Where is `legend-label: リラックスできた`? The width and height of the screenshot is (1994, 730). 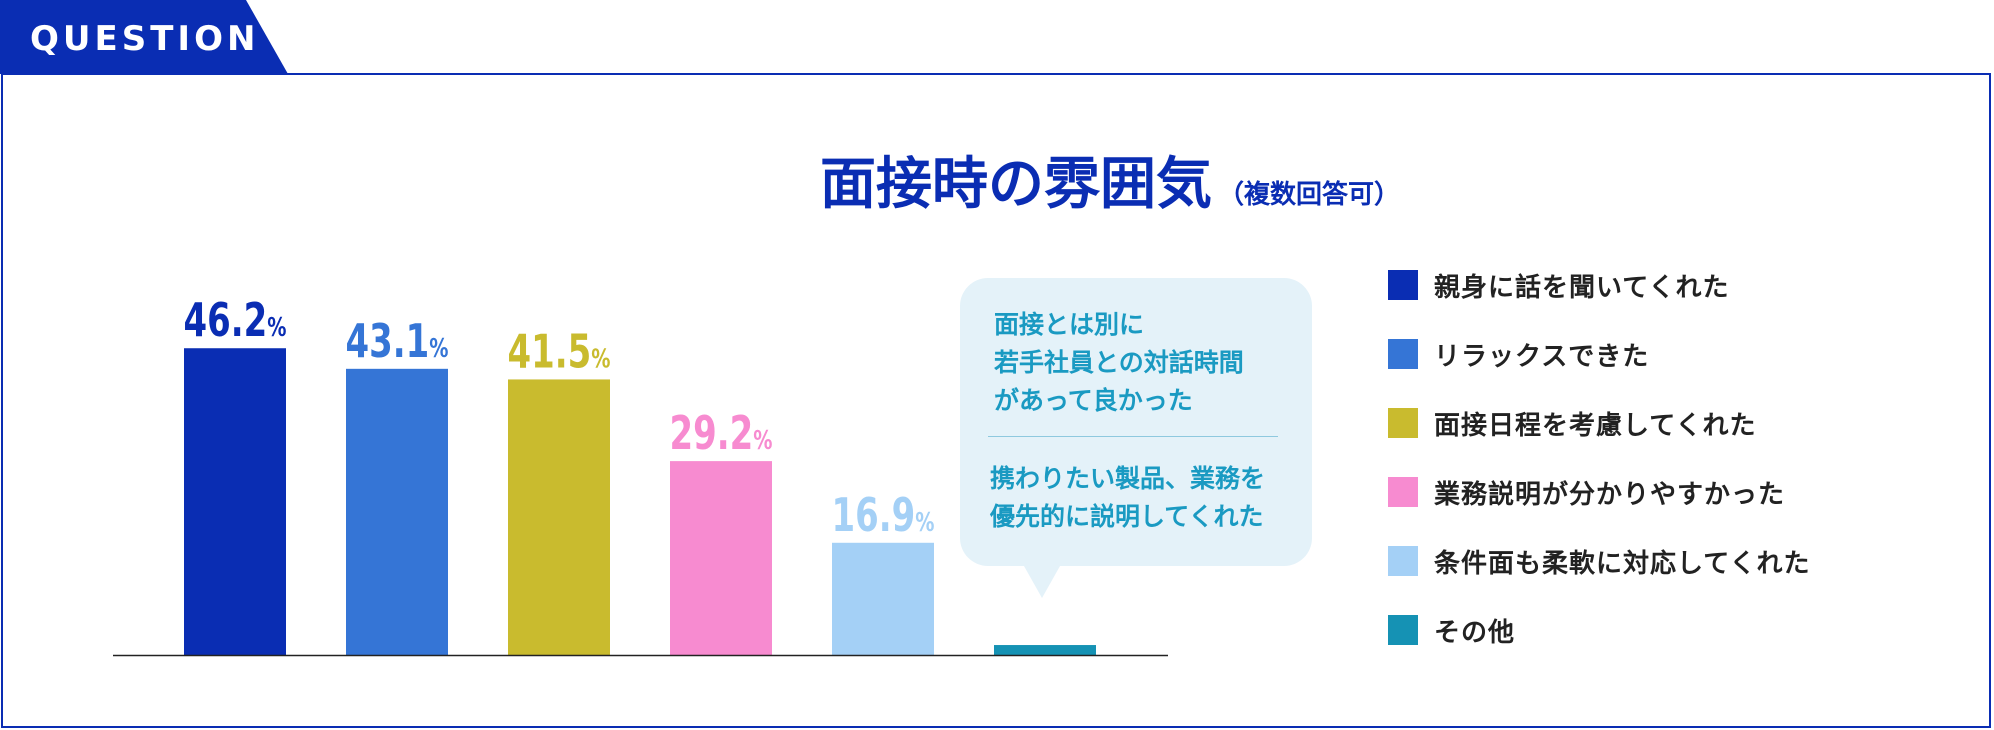 legend-label: リラックスできた is located at coordinates (1542, 356).